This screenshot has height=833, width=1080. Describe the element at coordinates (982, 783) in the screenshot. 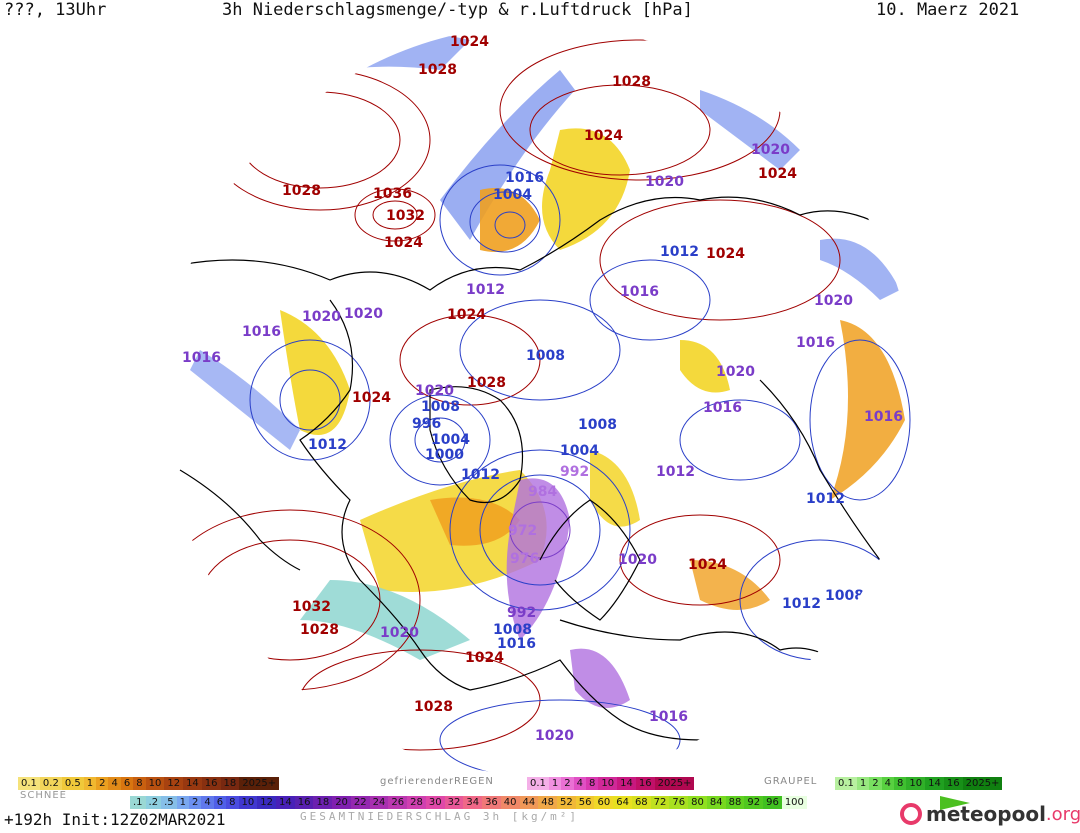

I see `legend-swatch: 2025+` at that location.